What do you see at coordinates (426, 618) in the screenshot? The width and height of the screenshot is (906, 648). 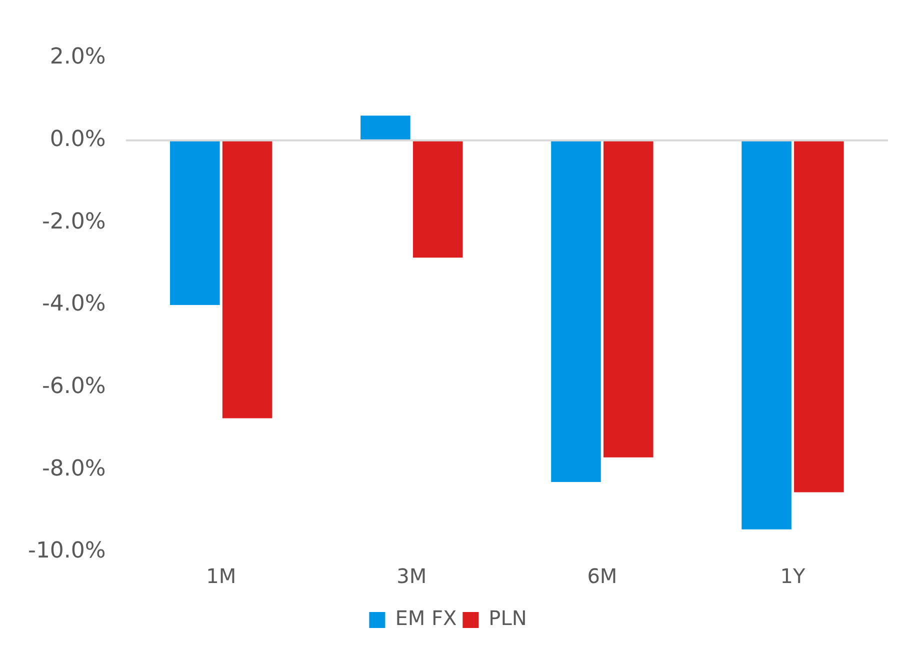 I see `legend-label: EM FX` at bounding box center [426, 618].